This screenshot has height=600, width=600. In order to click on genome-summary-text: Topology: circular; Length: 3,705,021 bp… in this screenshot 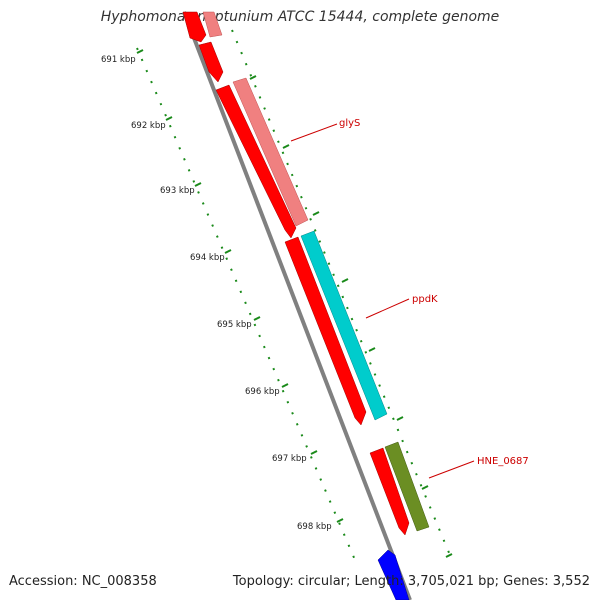, I will do `click(411, 581)`.